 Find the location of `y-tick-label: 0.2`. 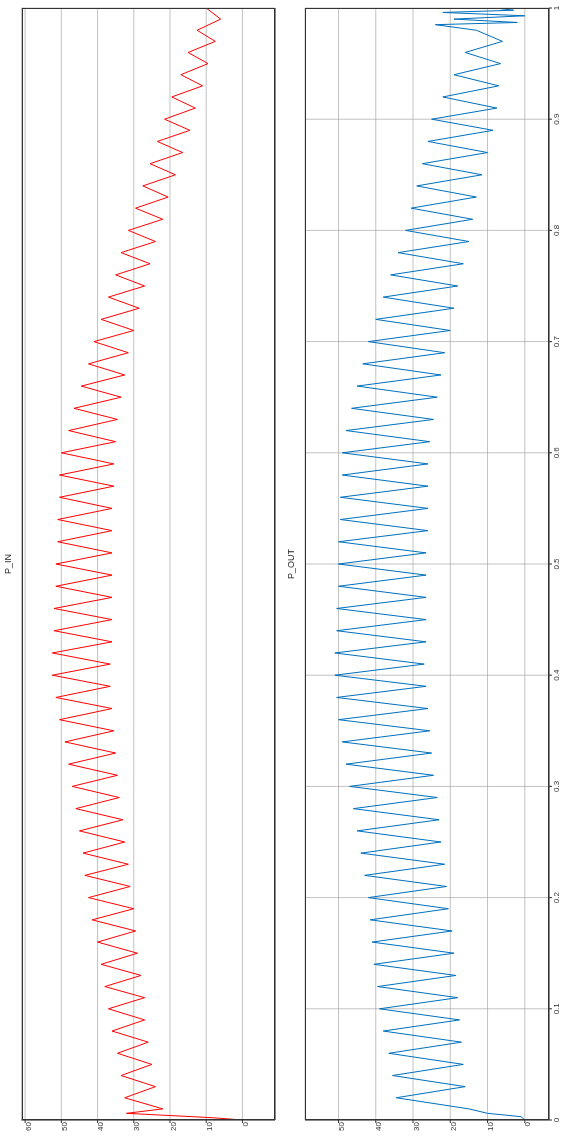

y-tick-label: 0.2 is located at coordinates (556, 897).